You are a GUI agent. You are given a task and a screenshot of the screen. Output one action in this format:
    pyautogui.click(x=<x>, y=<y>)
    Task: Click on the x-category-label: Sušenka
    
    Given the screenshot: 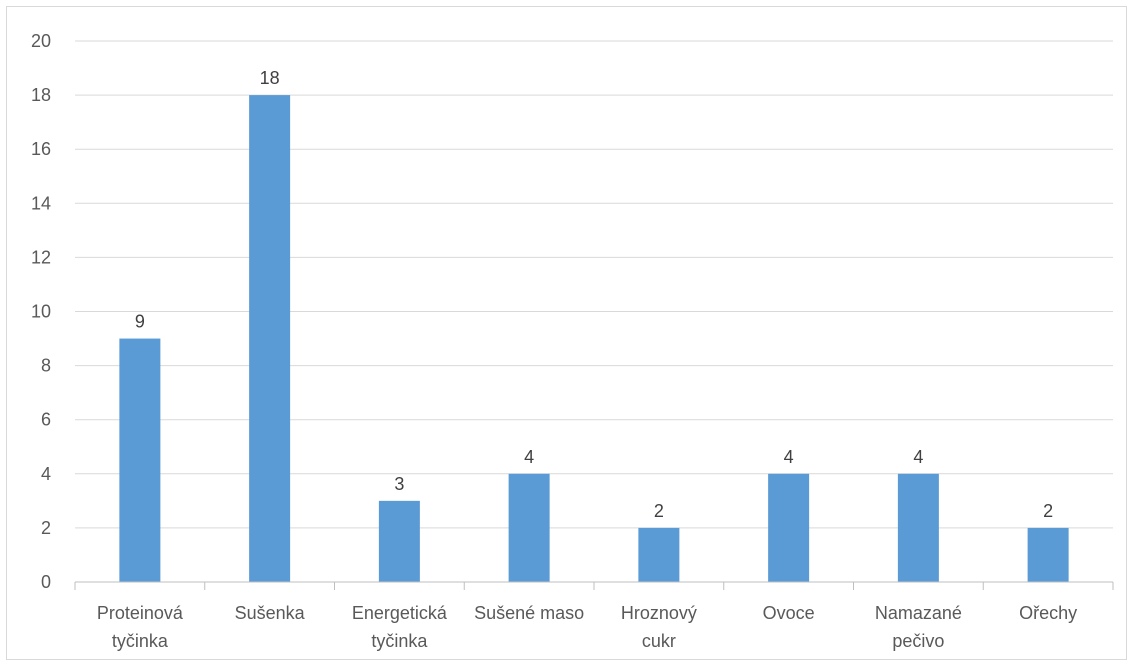 What is the action you would take?
    pyautogui.click(x=270, y=613)
    